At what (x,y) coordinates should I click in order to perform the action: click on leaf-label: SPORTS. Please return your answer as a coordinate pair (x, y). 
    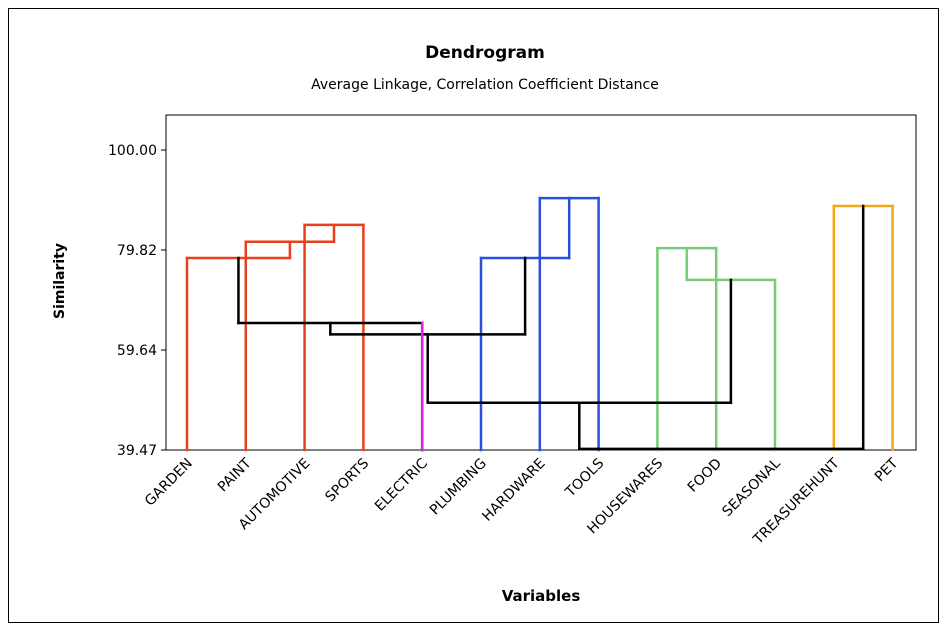
    Looking at the image, I should click on (347, 480).